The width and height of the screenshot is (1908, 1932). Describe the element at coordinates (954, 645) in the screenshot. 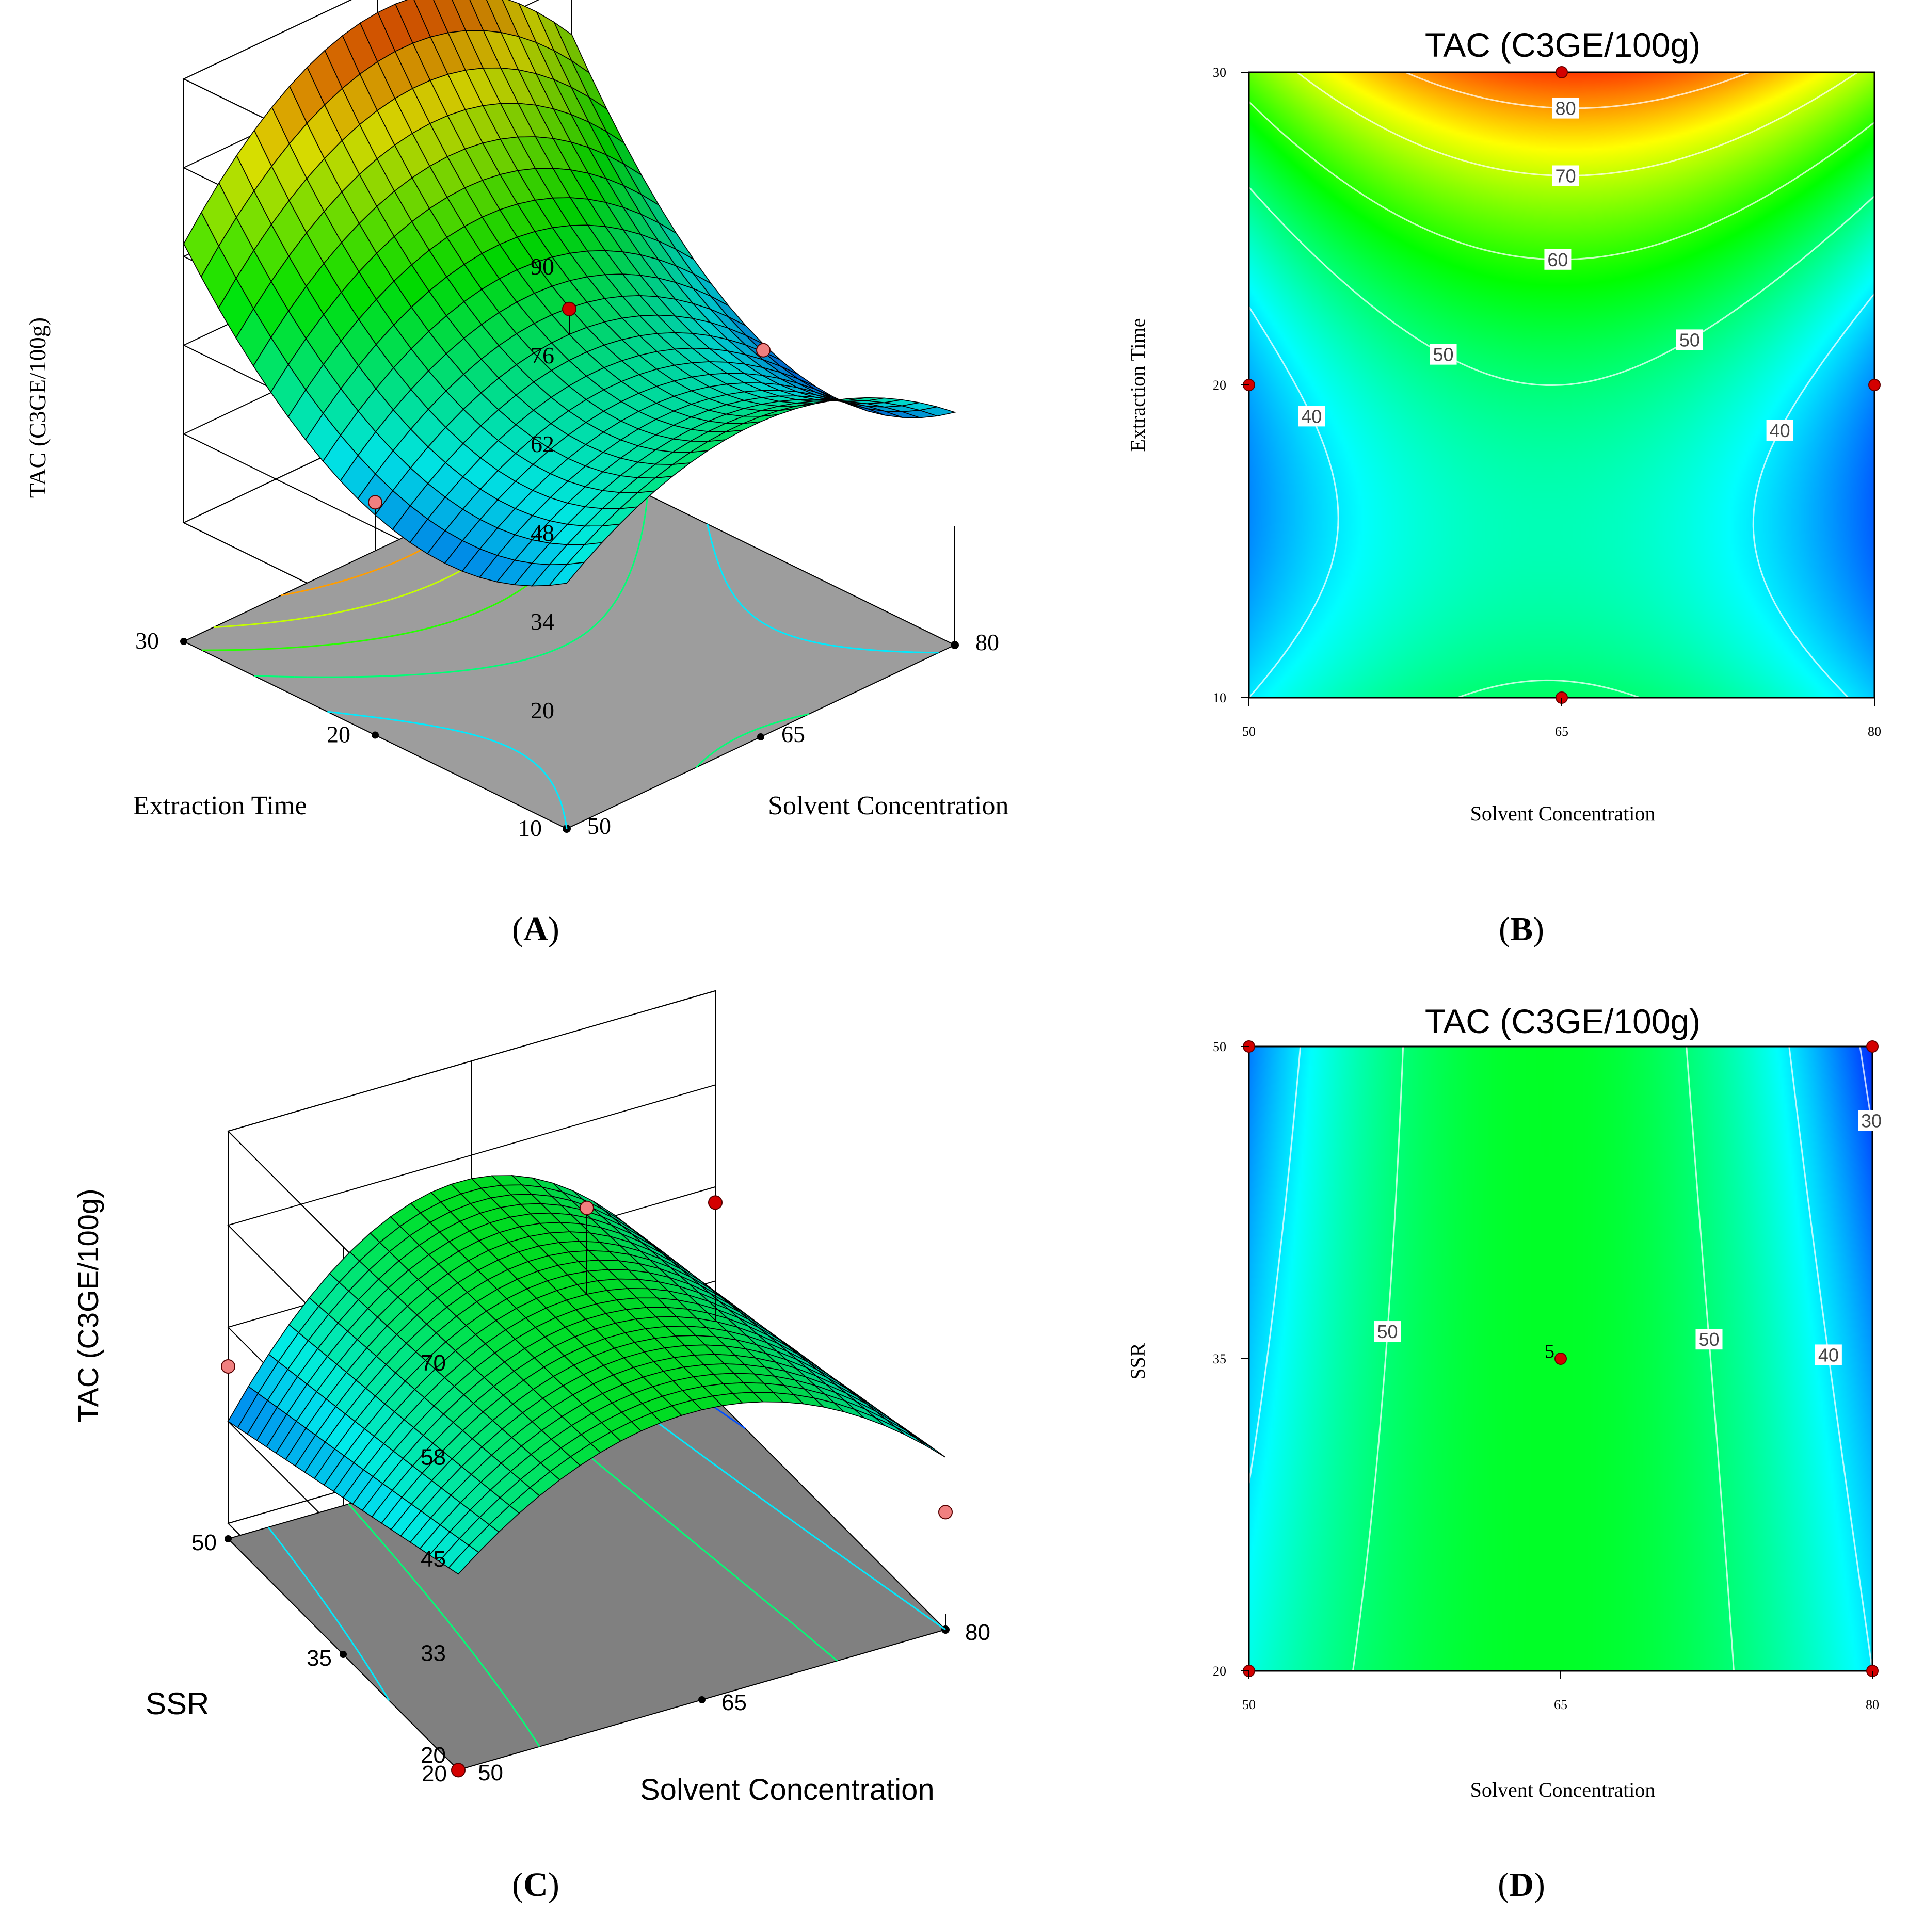

I see `x-tick-dot` at that location.